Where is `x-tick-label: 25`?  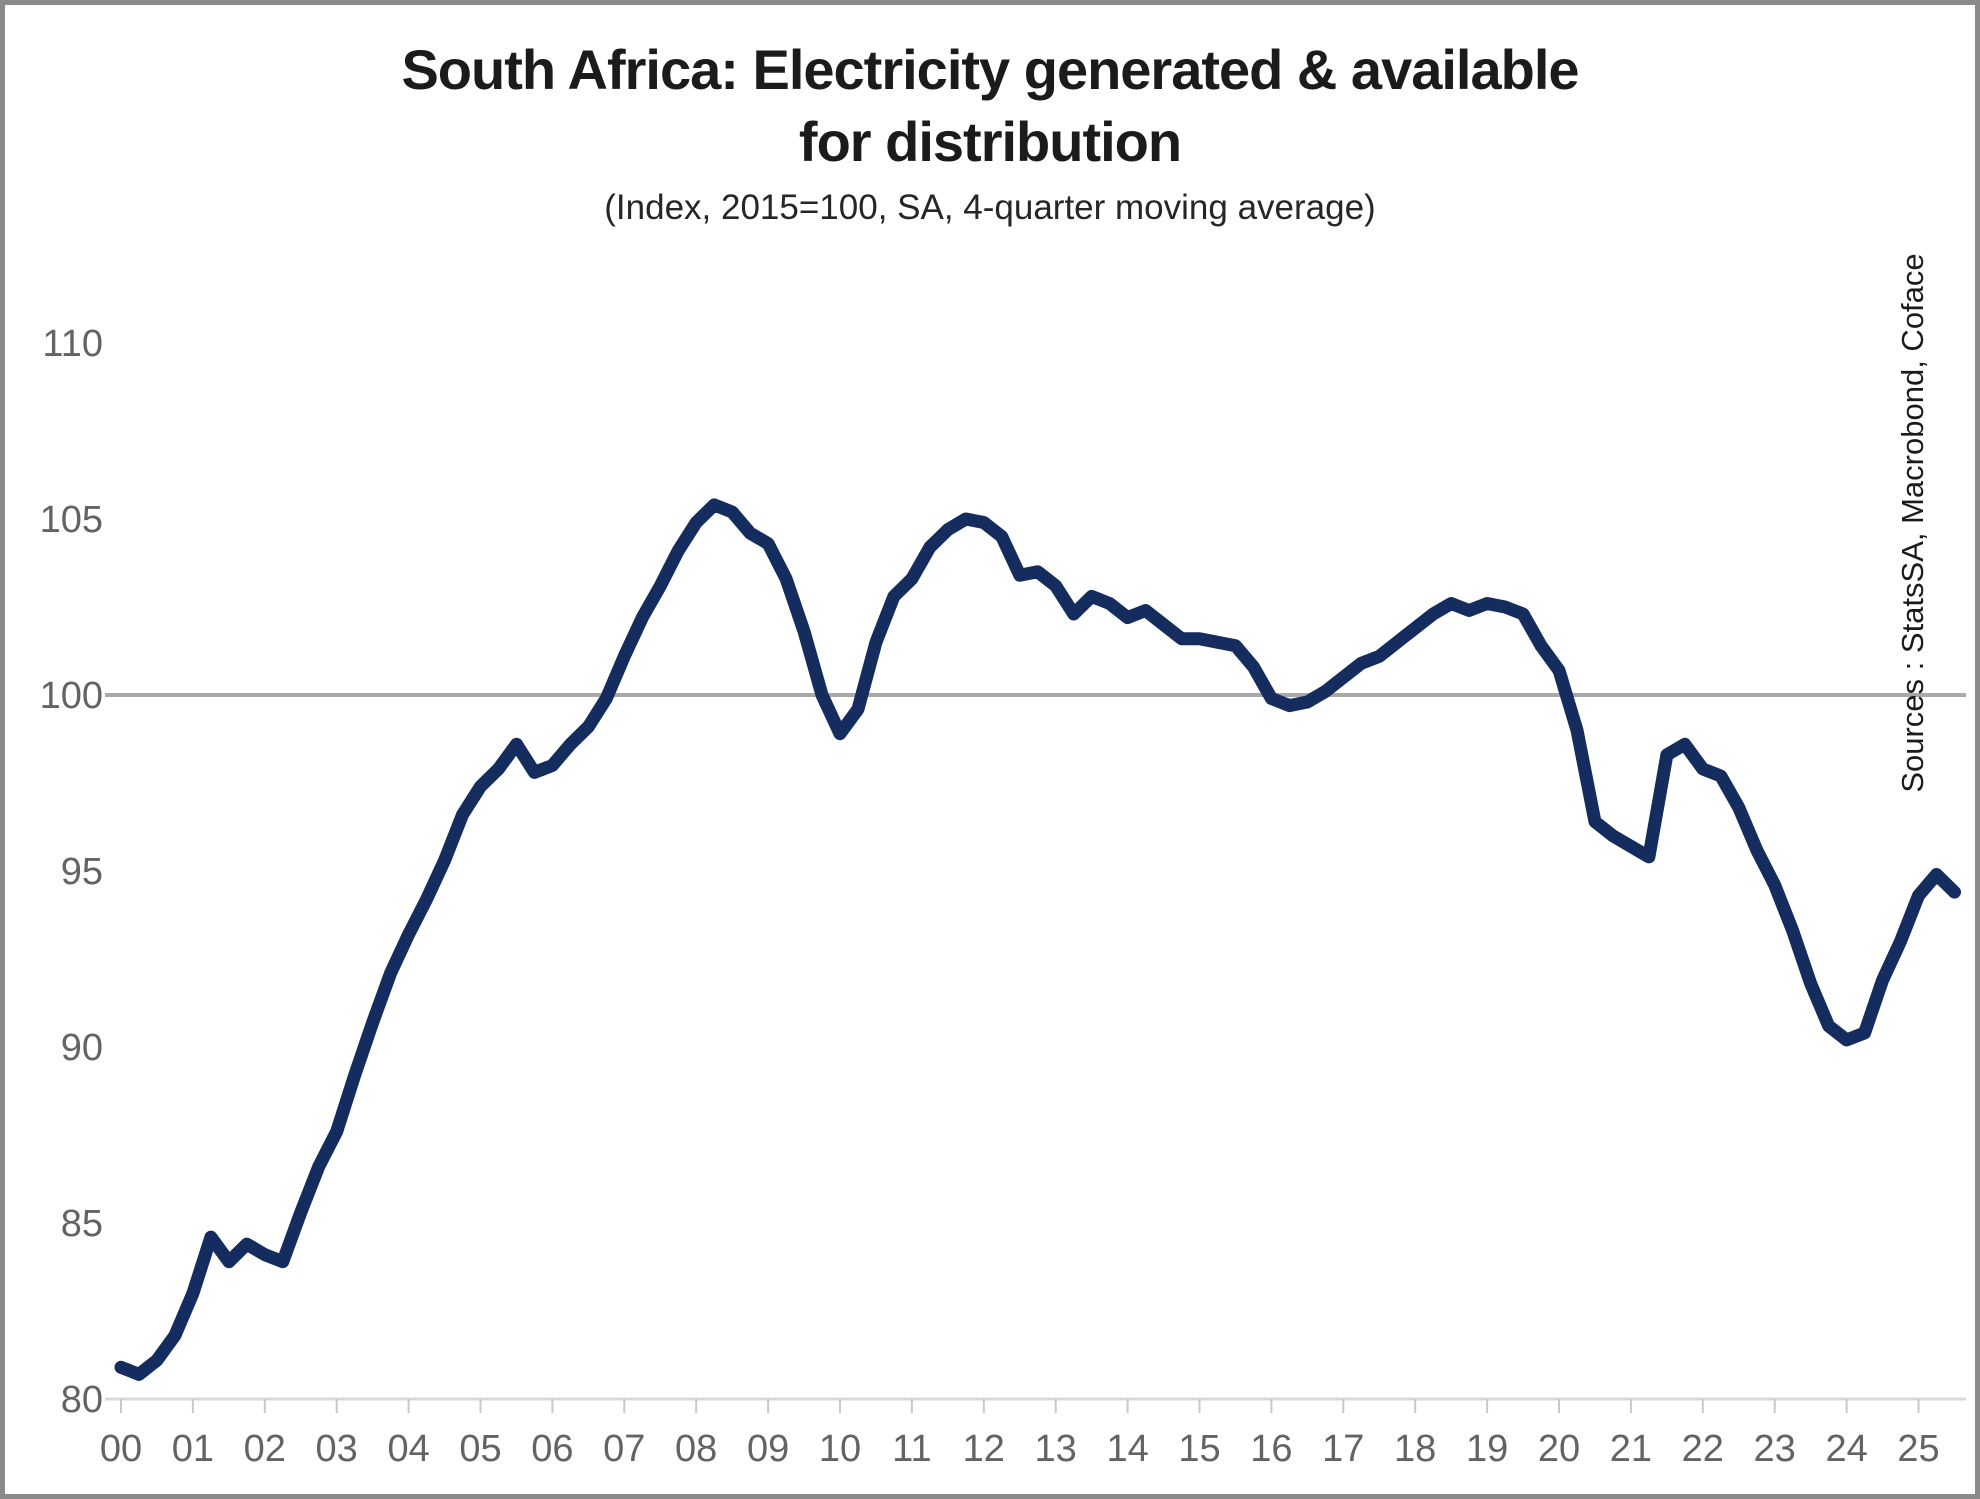
x-tick-label: 25 is located at coordinates (1918, 1449).